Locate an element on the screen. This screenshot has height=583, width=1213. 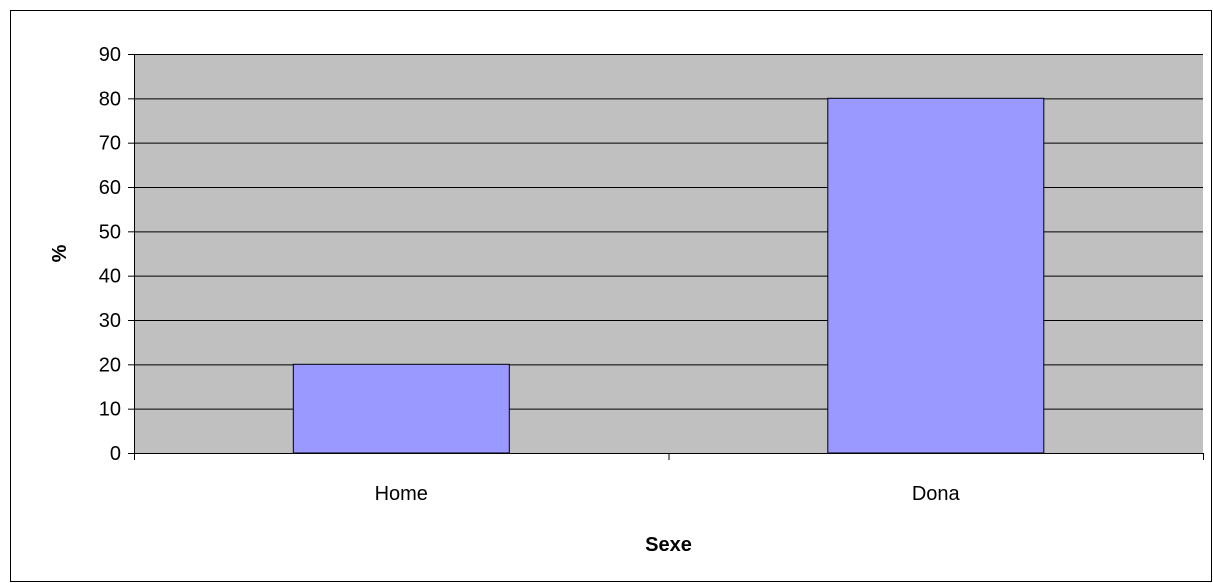
x-tick-label: Home is located at coordinates (401, 494).